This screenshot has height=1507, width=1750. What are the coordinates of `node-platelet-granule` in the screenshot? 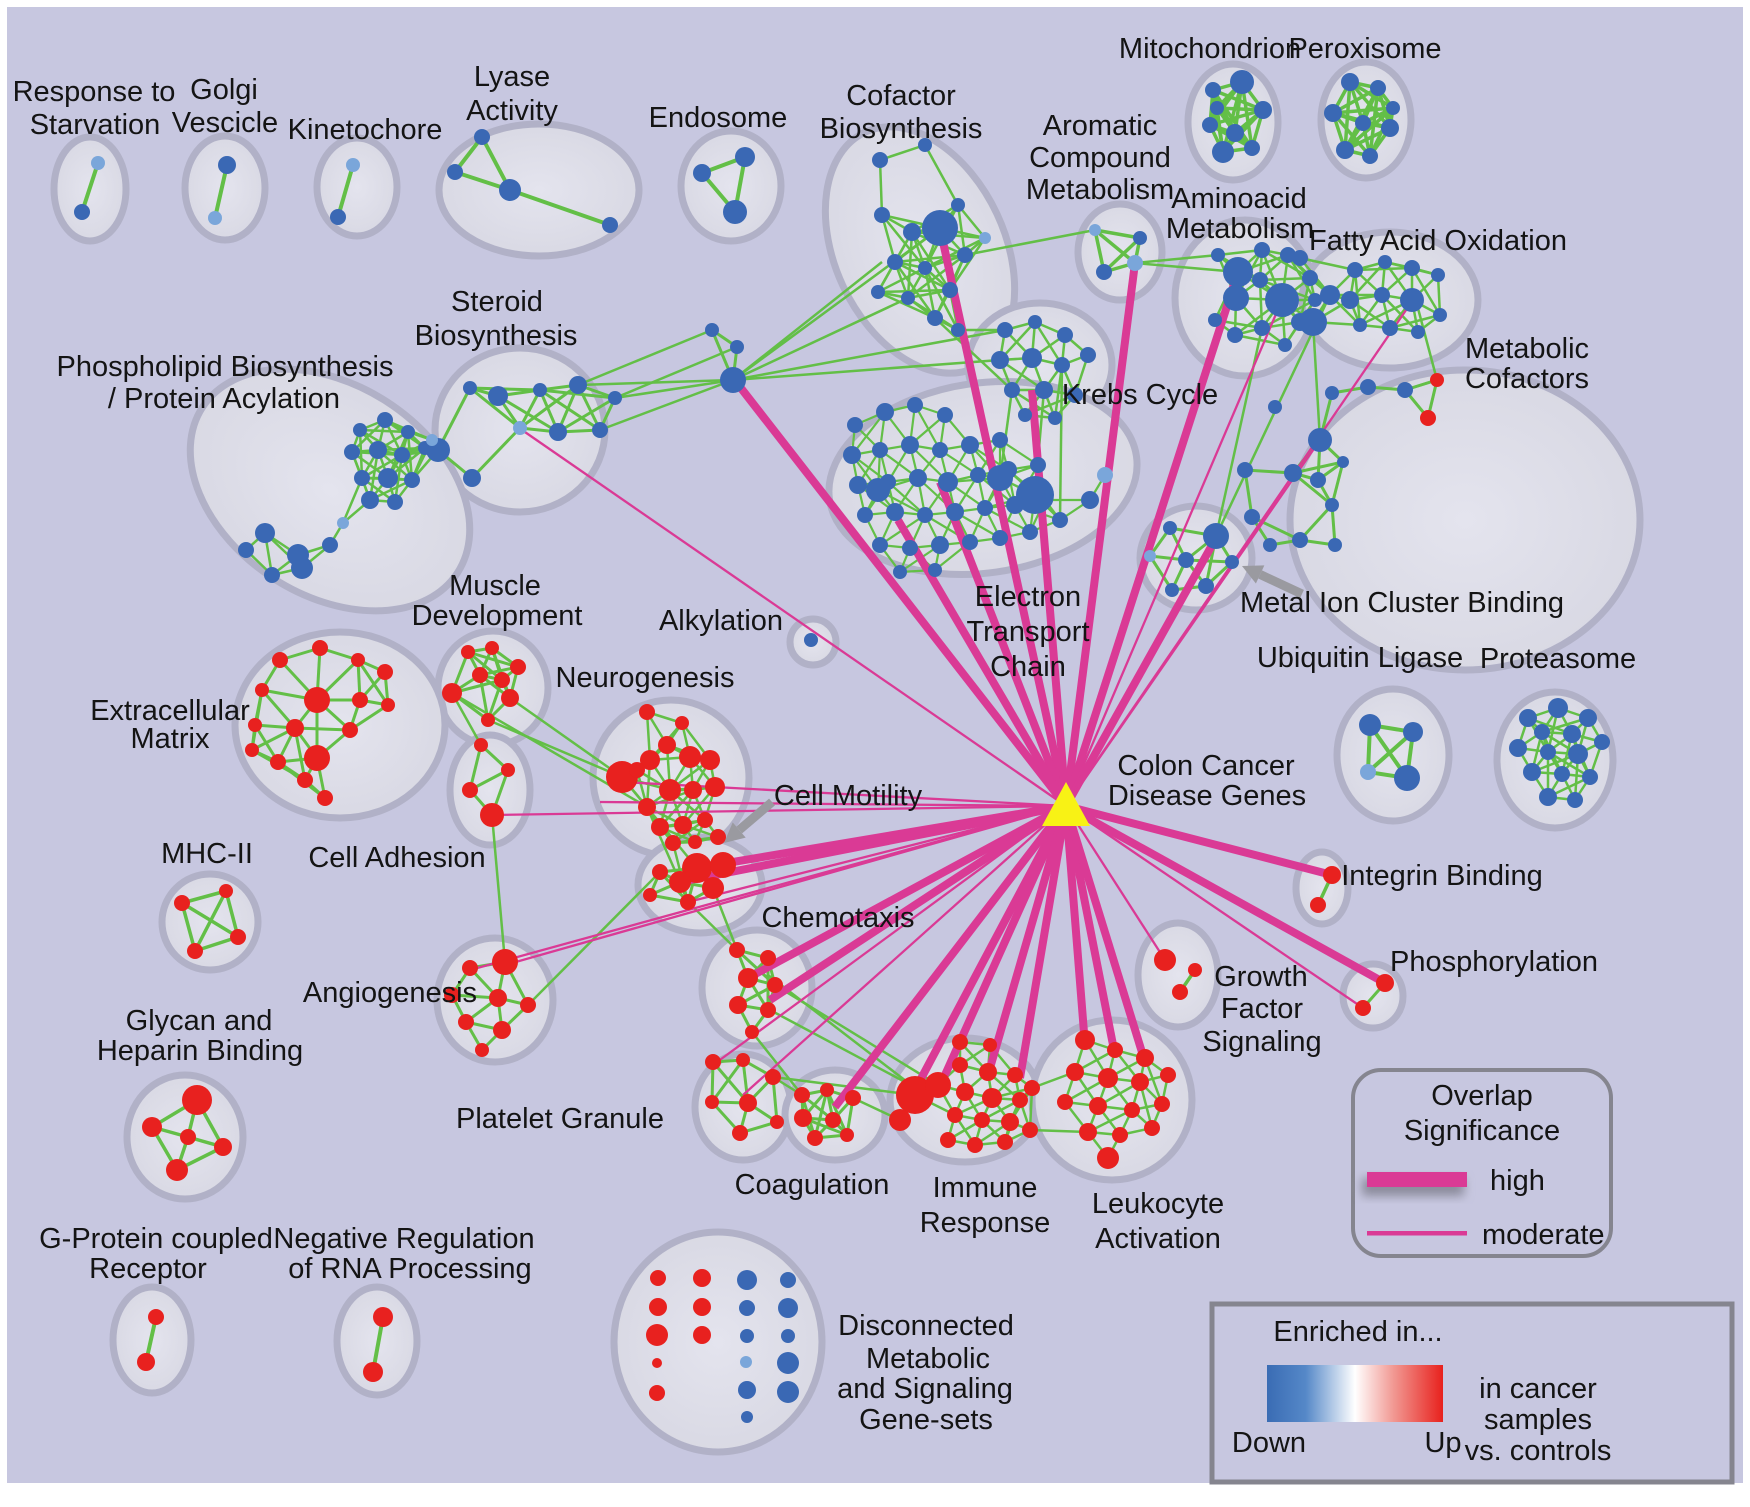 It's located at (777, 1122).